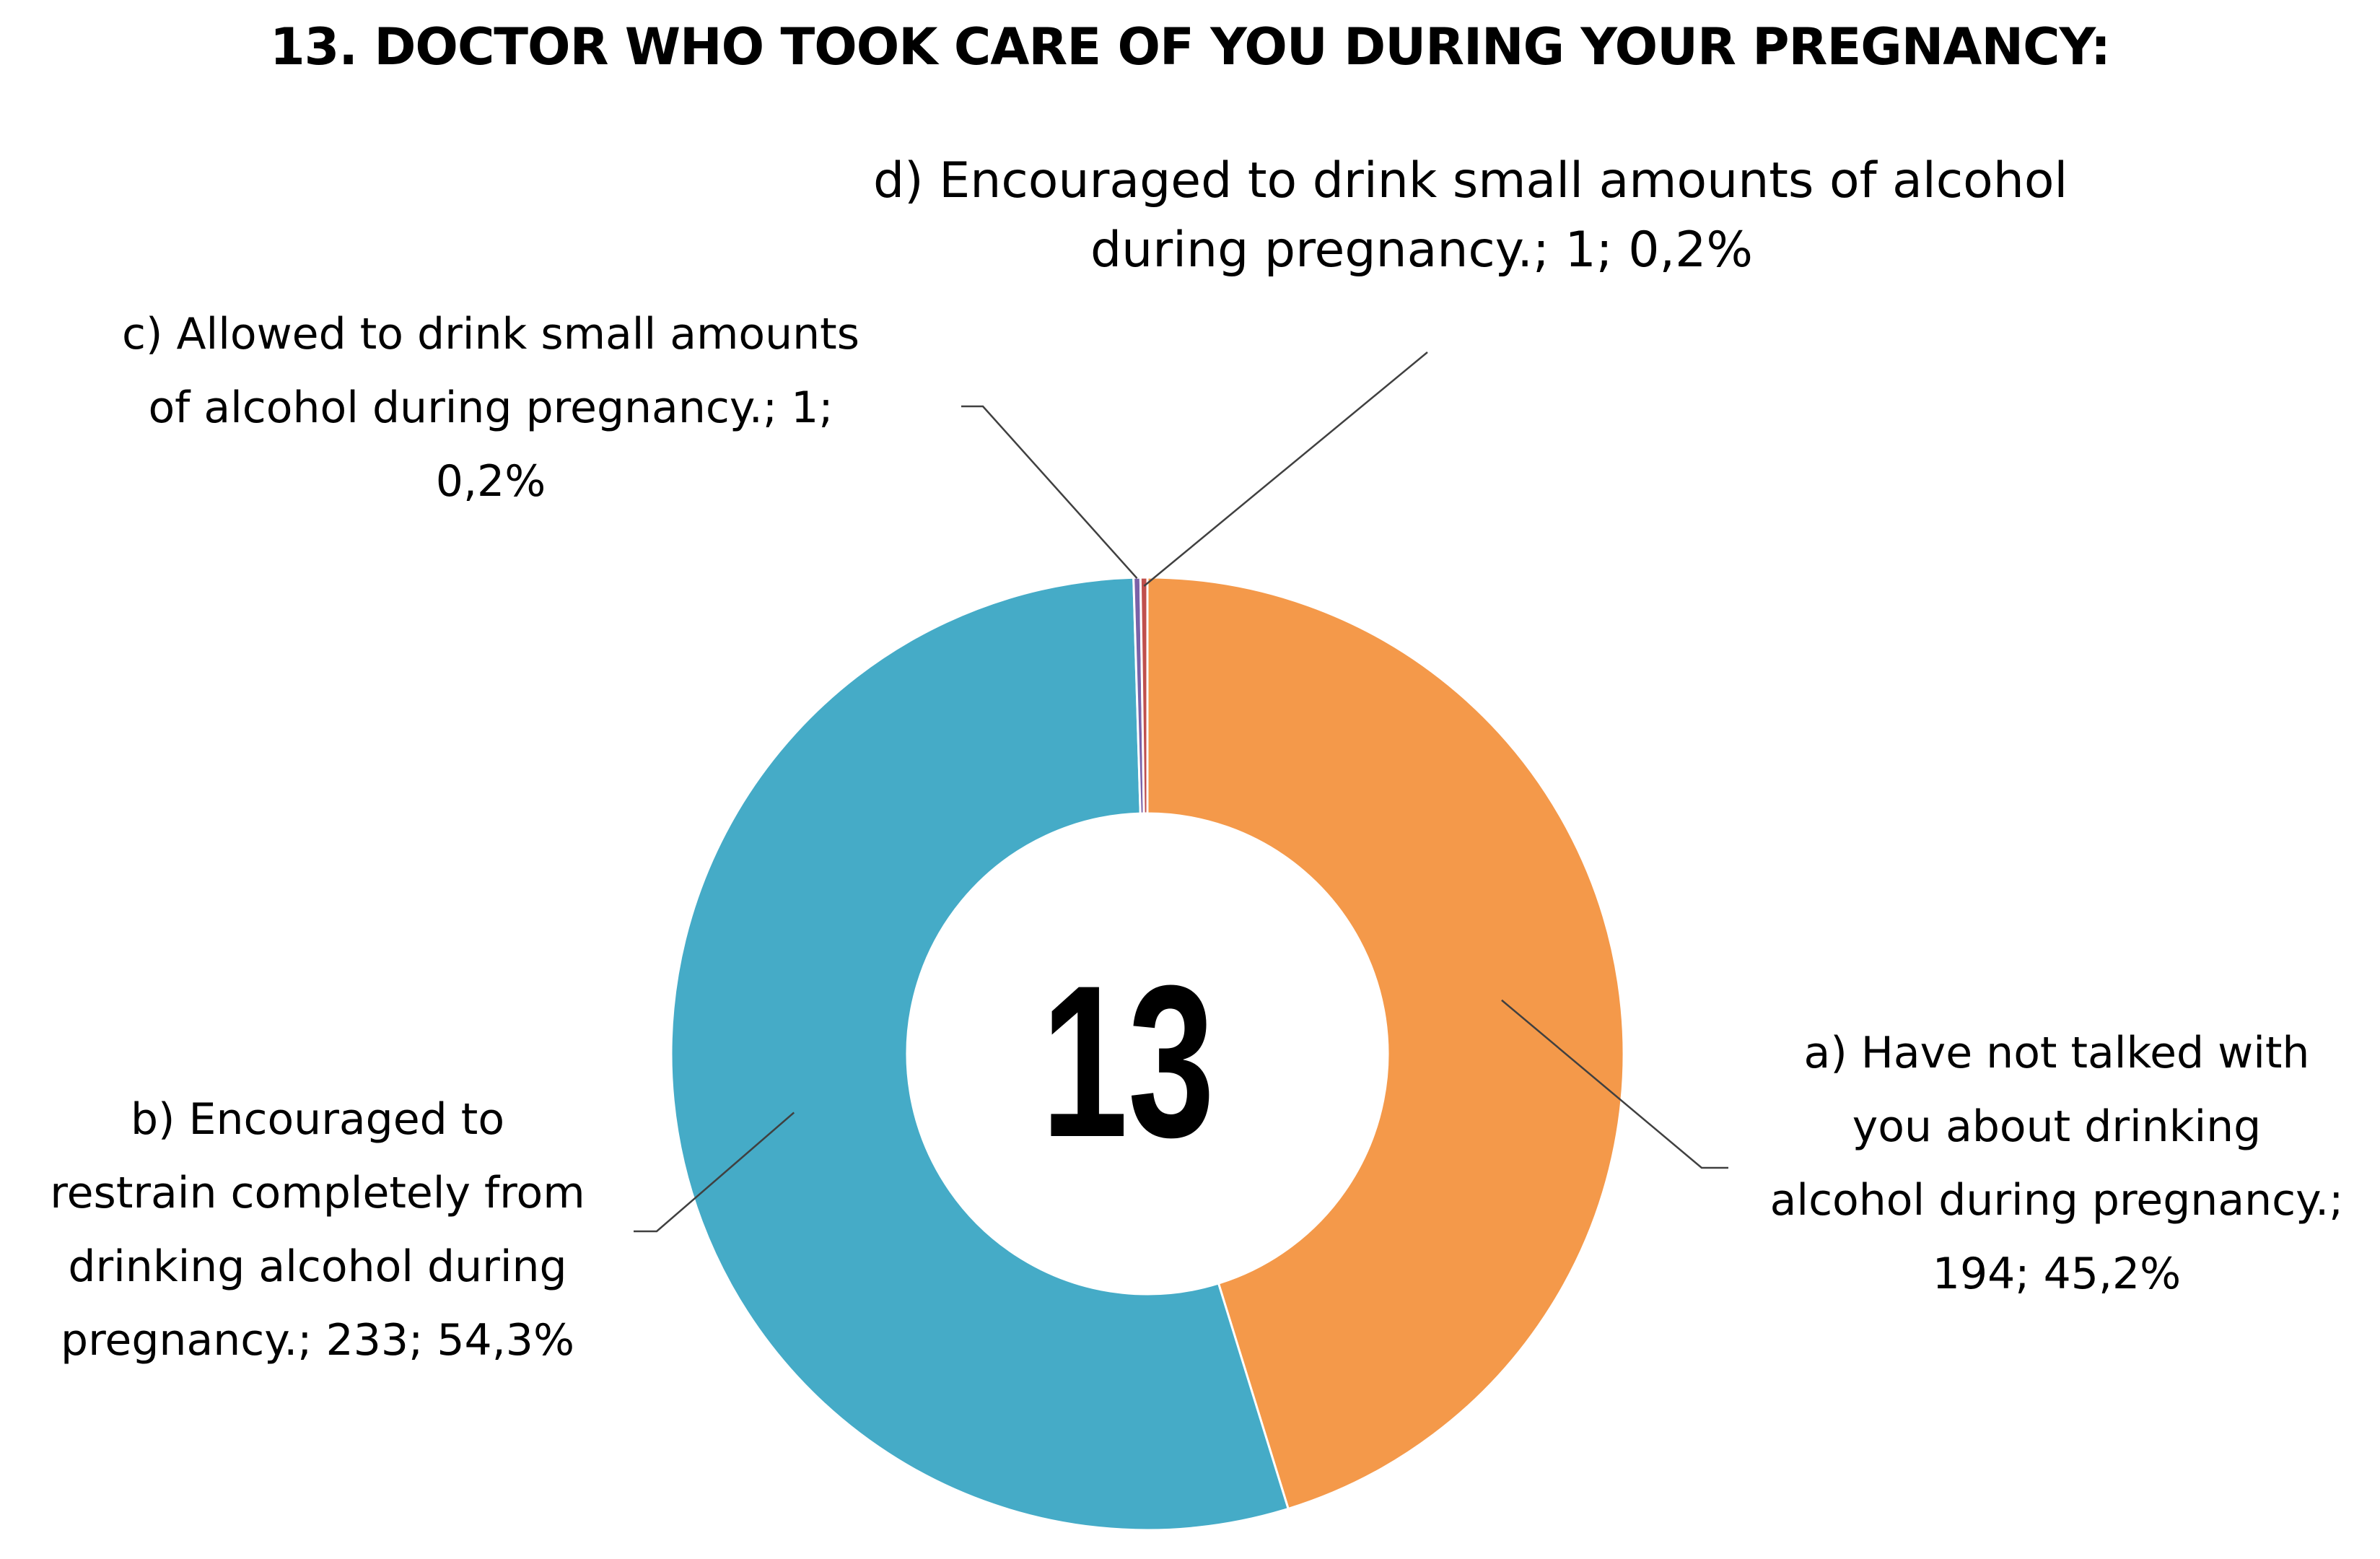 The height and width of the screenshot is (1559, 2380). What do you see at coordinates (317, 1340) in the screenshot?
I see `data-label-b-line: pregnancy.; 233; 54,3%` at bounding box center [317, 1340].